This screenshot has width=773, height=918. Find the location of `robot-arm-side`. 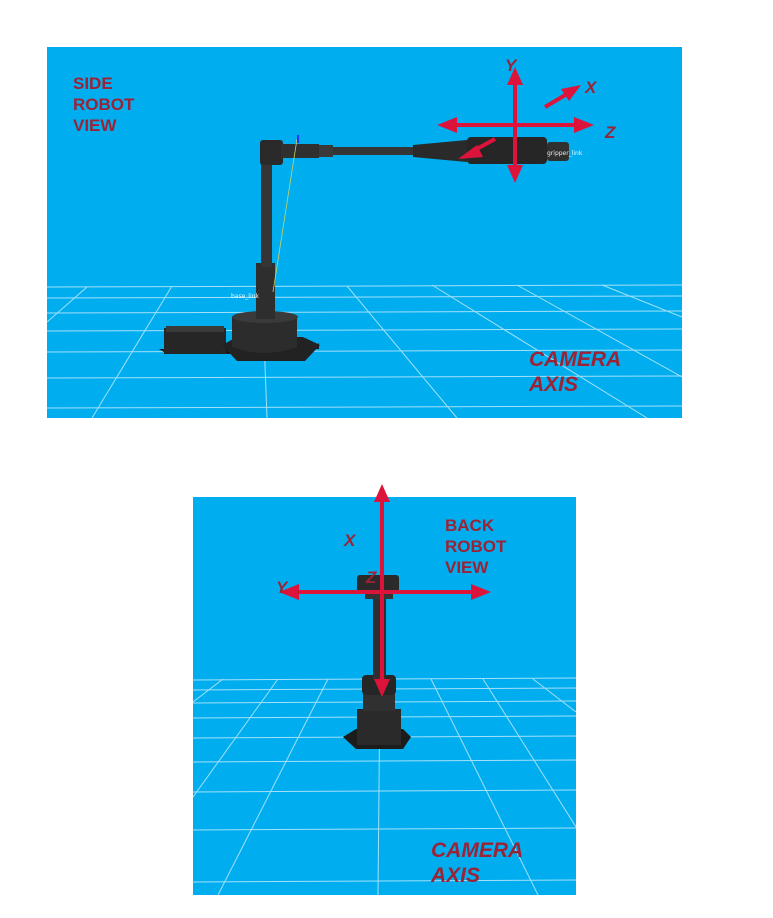

robot-arm-side is located at coordinates (364, 248).